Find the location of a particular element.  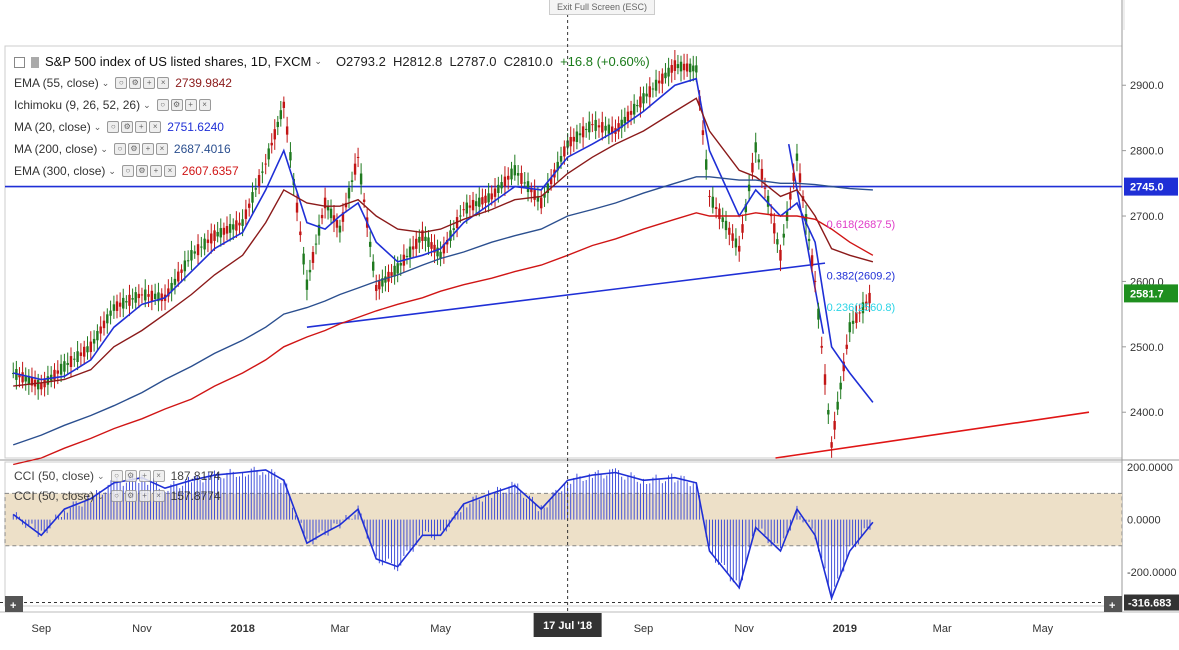

indicator-name: Ichimoku (9, 26, 52, 26) is located at coordinates (77, 105).